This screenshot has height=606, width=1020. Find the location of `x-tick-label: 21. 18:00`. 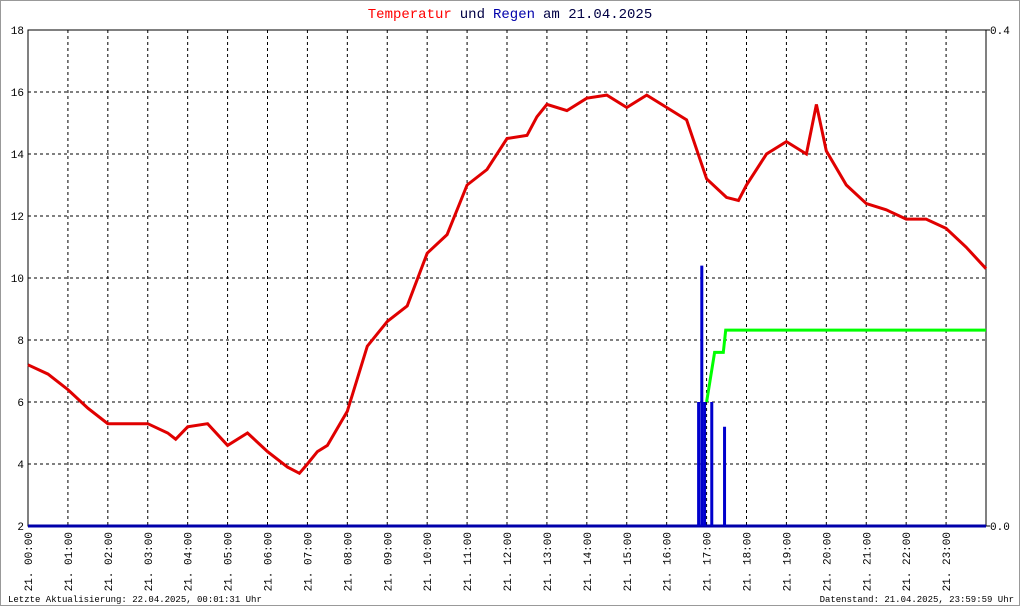

x-tick-label: 21. 18:00 is located at coordinates (749, 561).